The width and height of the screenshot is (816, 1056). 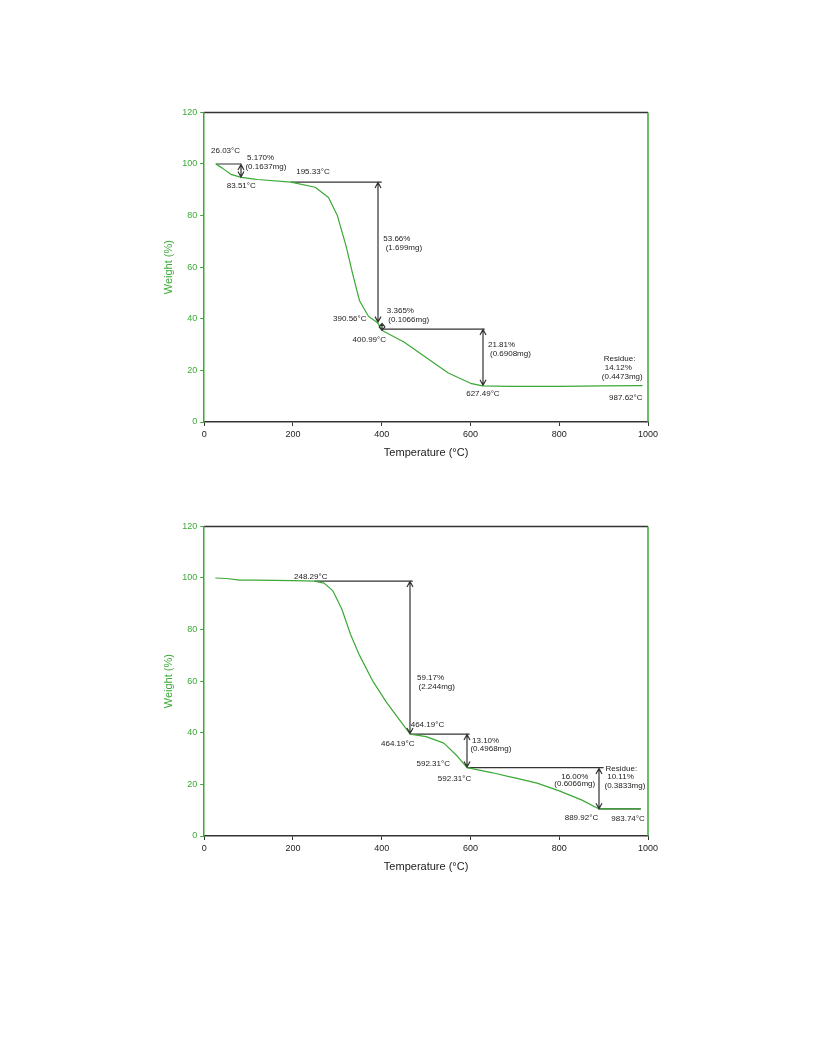 I want to click on annotation: (0.1637mg), so click(x=266, y=166).